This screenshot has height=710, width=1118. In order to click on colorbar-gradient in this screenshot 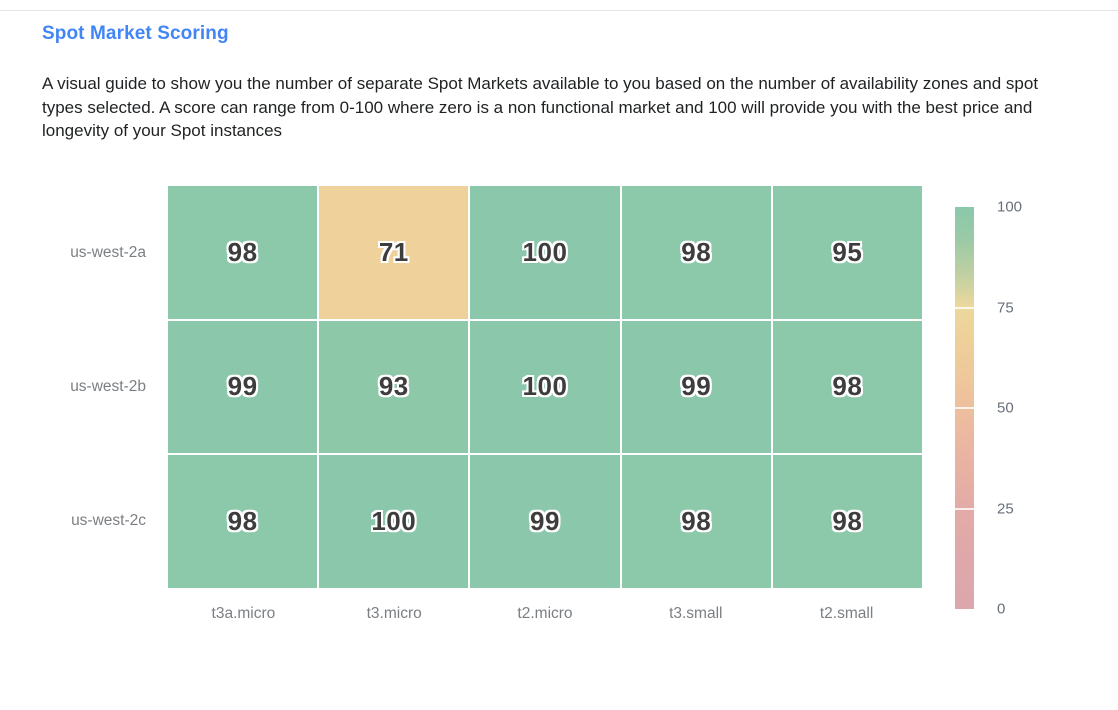, I will do `click(964, 408)`.